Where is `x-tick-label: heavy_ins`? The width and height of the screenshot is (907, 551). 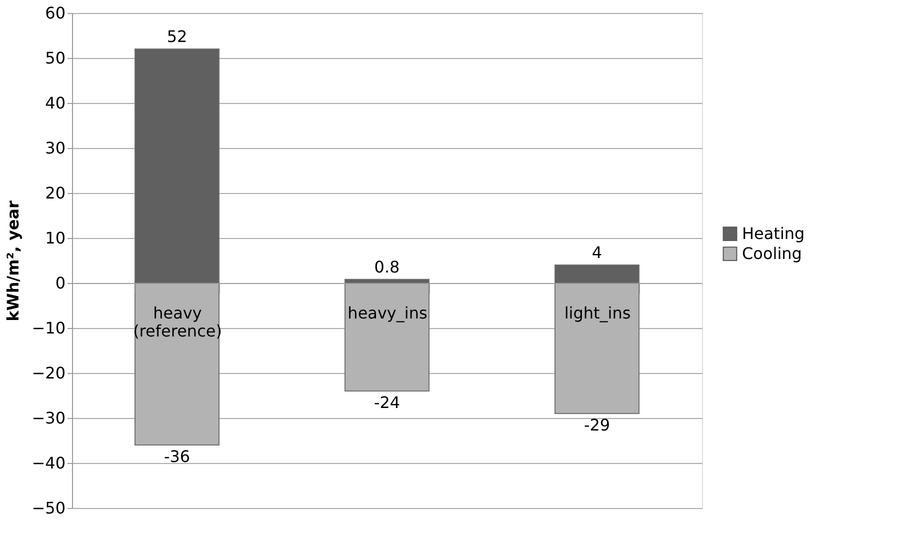 x-tick-label: heavy_ins is located at coordinates (388, 313).